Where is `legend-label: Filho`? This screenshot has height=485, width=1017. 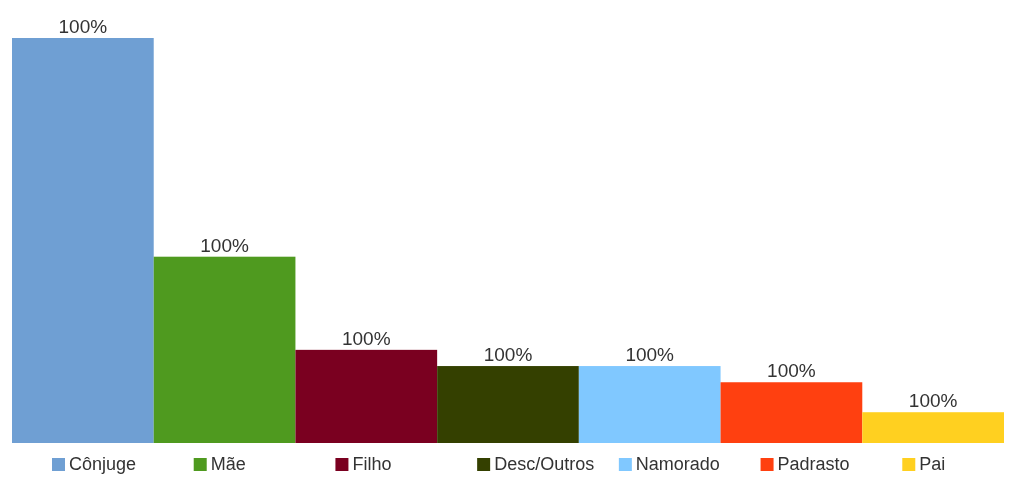
legend-label: Filho is located at coordinates (372, 464).